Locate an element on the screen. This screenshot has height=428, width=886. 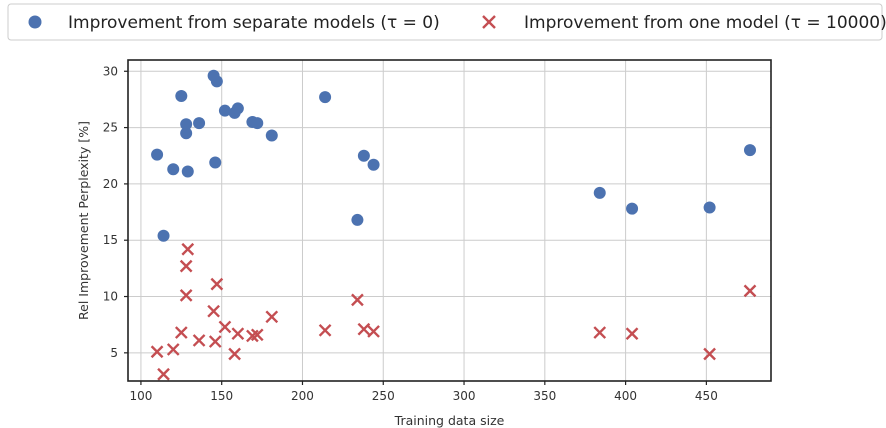
x-tick-label: 300 is located at coordinates (464, 396).